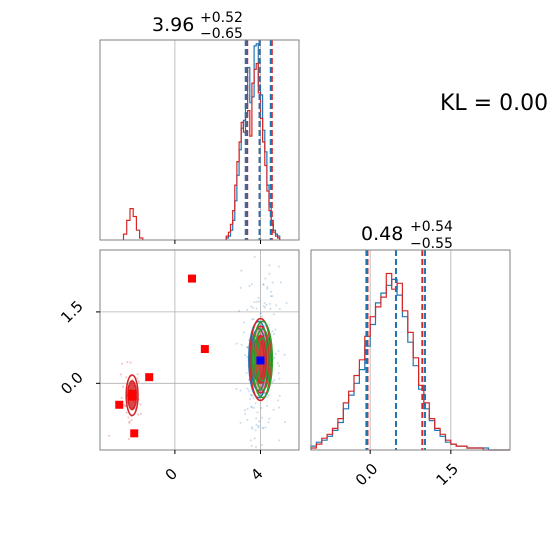 The width and height of the screenshot is (550, 550). What do you see at coordinates (221, 34) in the screenshot?
I see `panel1-title-lower: −0.65` at bounding box center [221, 34].